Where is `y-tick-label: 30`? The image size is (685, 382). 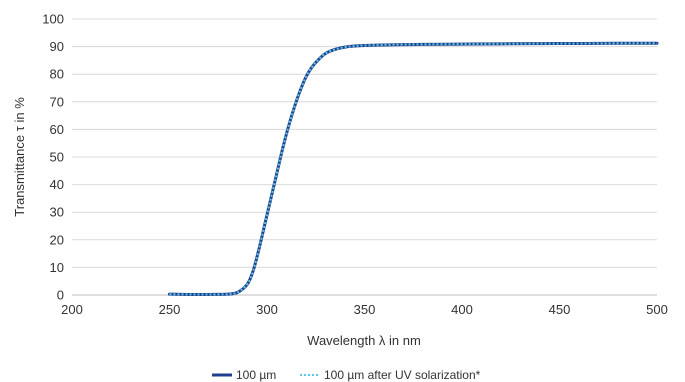
y-tick-label: 30 is located at coordinates (57, 212).